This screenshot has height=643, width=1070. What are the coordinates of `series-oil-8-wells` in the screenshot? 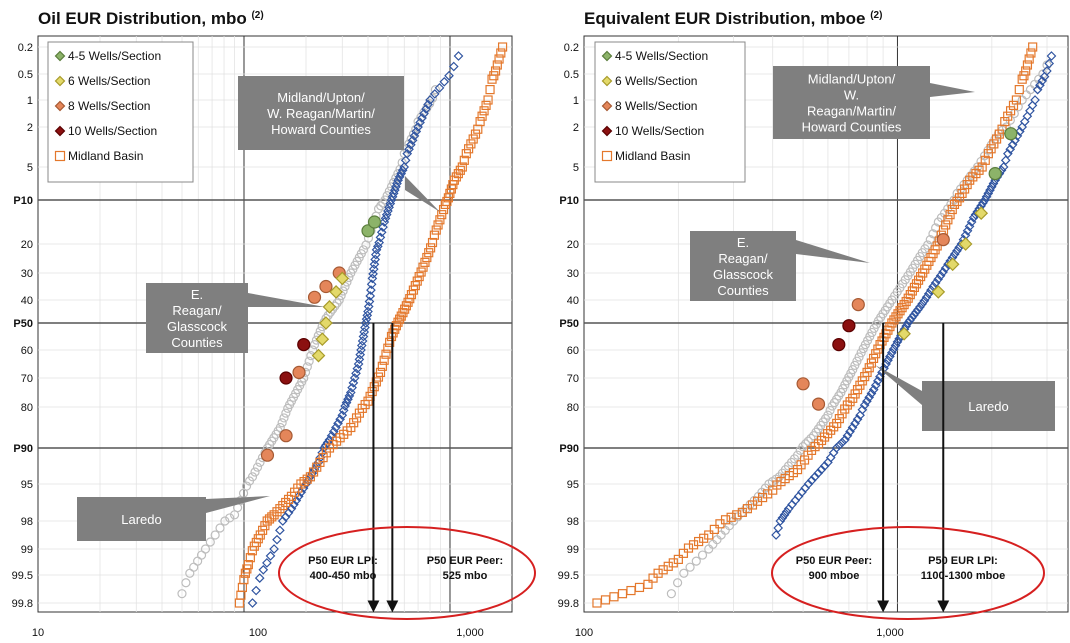 It's located at (873, 322).